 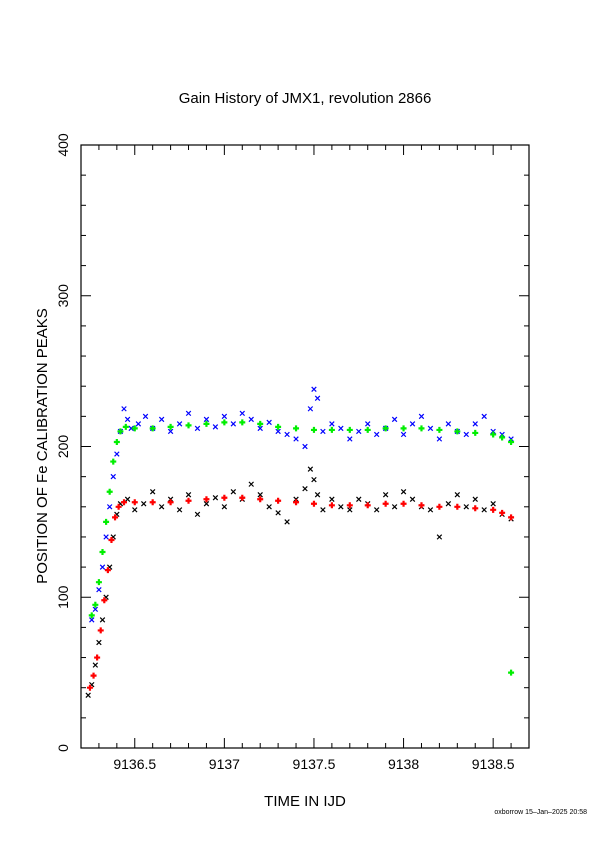 I want to click on x-axis-label: TIME IN IJD, so click(x=305, y=801).